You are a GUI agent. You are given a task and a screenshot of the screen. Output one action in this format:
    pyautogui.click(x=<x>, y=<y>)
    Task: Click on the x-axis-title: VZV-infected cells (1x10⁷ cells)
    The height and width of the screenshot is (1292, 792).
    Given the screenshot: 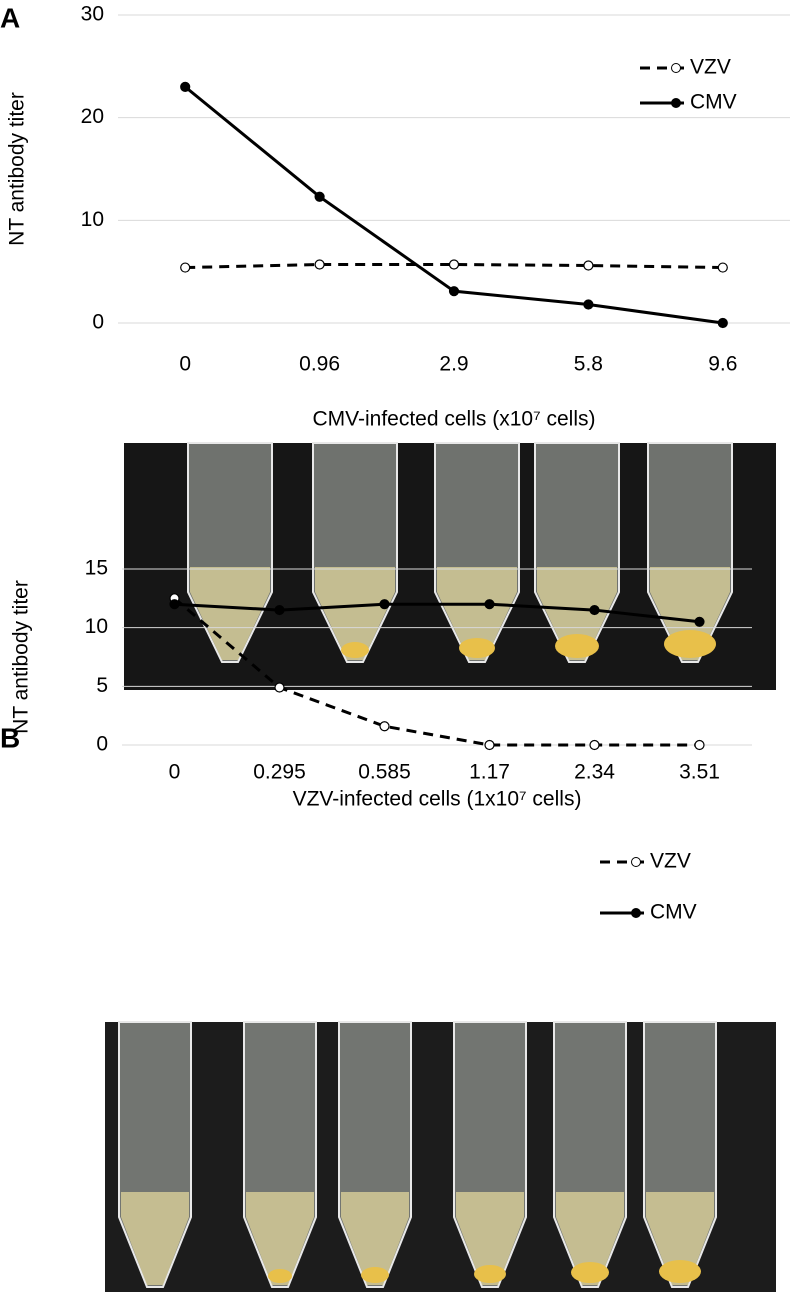 What is the action you would take?
    pyautogui.click(x=437, y=799)
    